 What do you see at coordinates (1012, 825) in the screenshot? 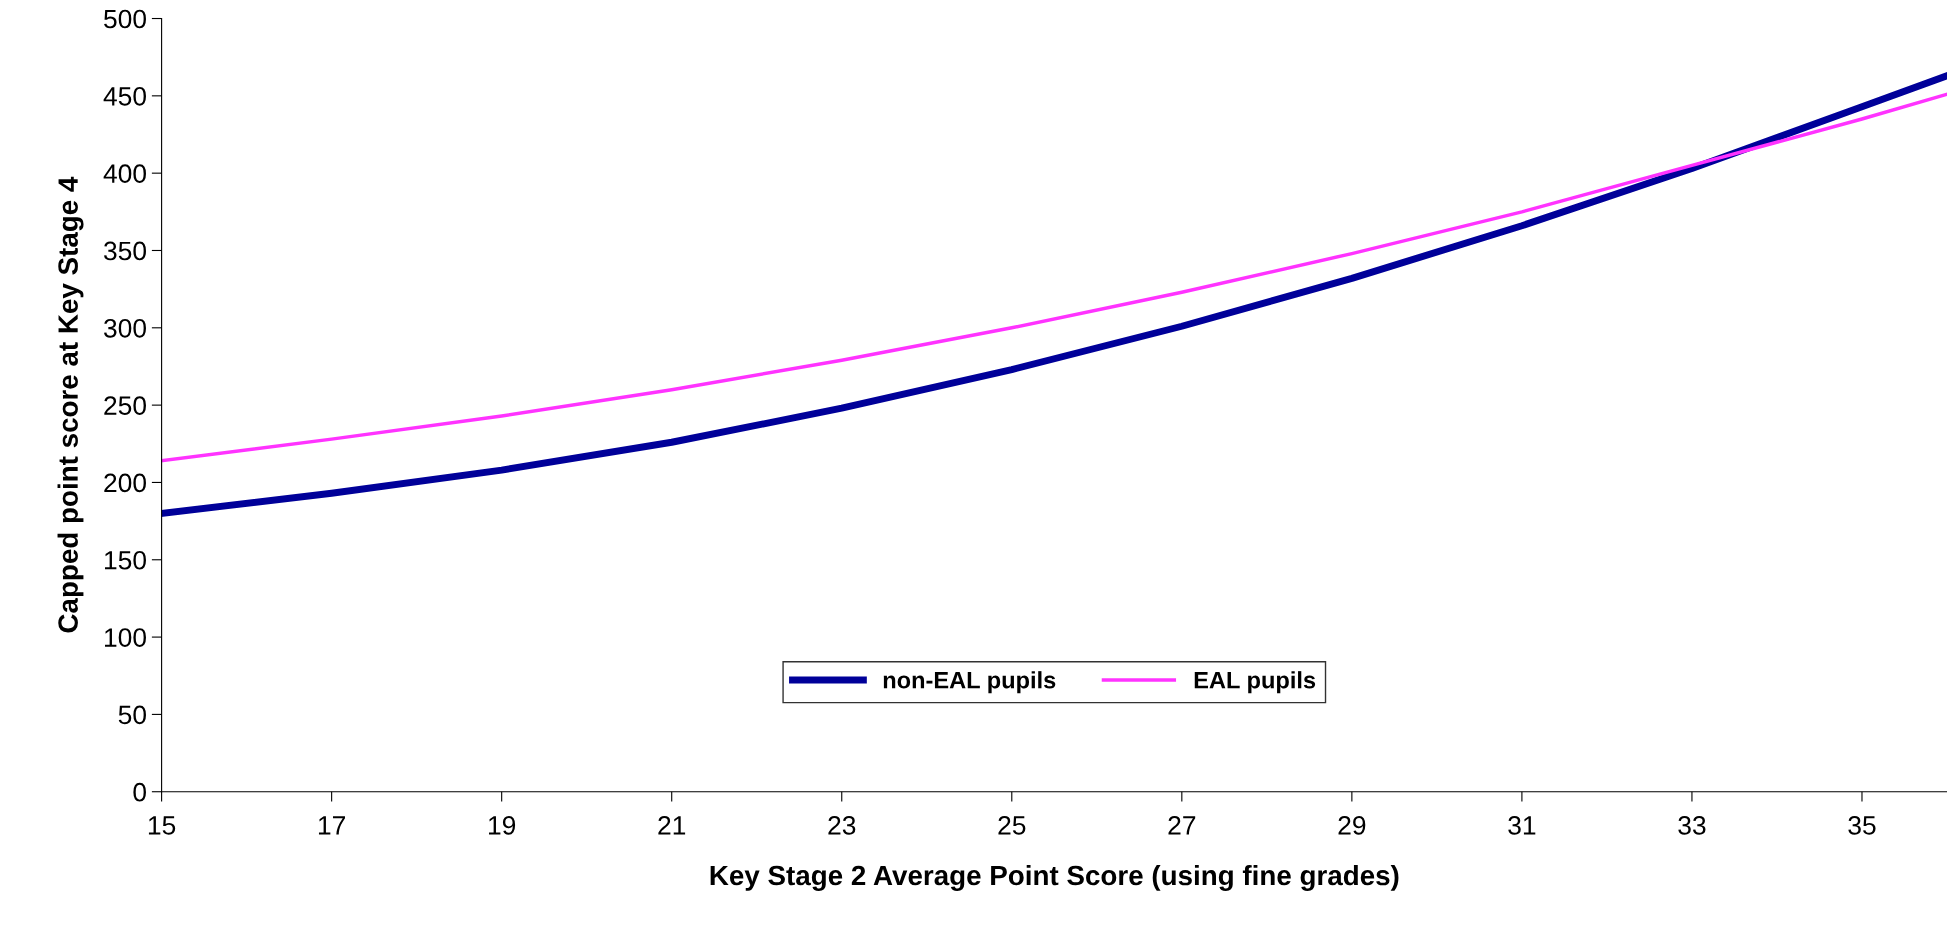
I see `x-tick-label: 25` at bounding box center [1012, 825].